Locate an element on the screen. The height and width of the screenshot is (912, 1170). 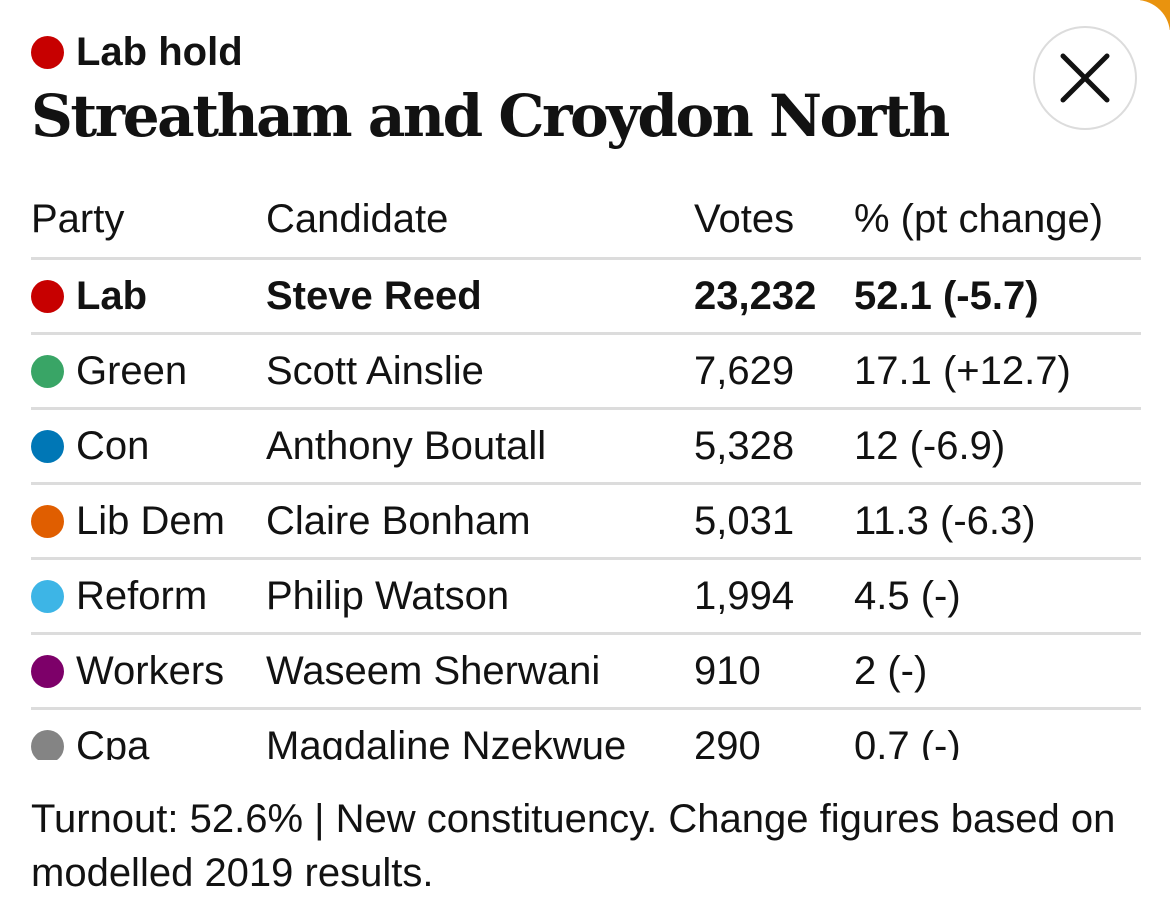
vote-count: 290 is located at coordinates (727, 742).